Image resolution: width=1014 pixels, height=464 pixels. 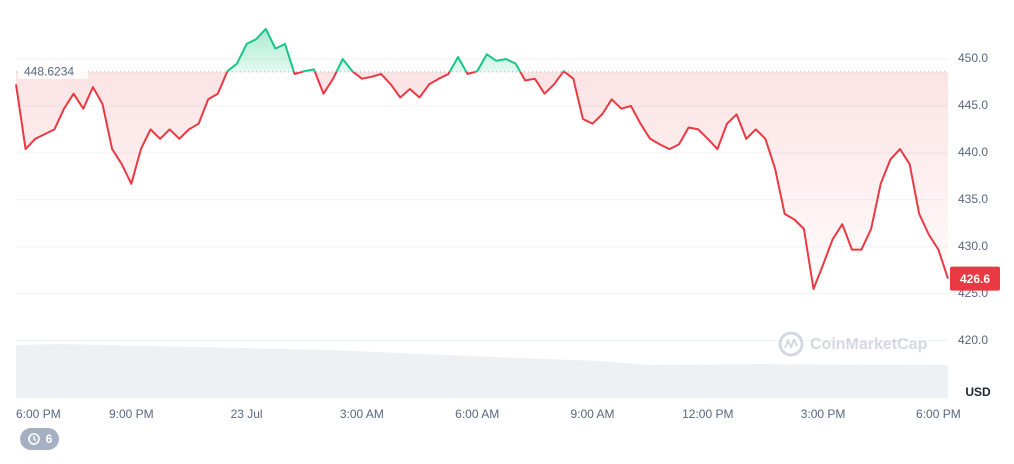 I want to click on badge-count: 6, so click(x=49, y=439).